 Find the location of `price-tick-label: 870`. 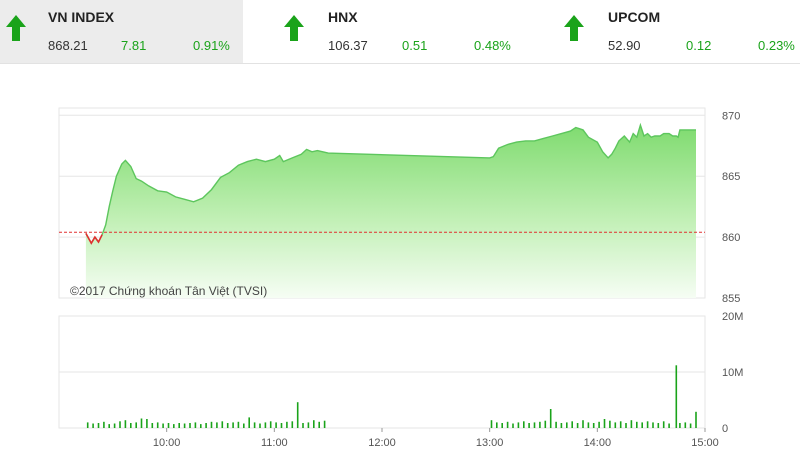

price-tick-label: 870 is located at coordinates (731, 116).